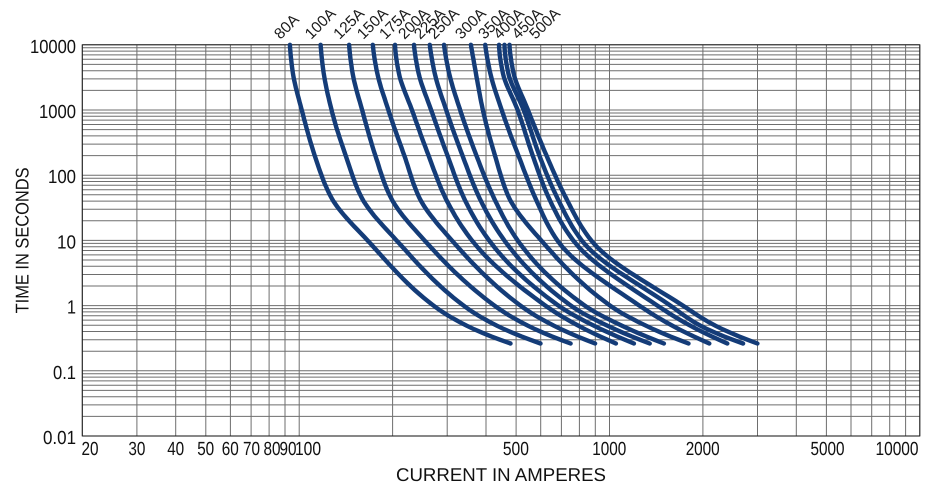 The image size is (948, 490). What do you see at coordinates (501, 474) in the screenshot?
I see `svg-text: CURRENT IN AMPERES` at bounding box center [501, 474].